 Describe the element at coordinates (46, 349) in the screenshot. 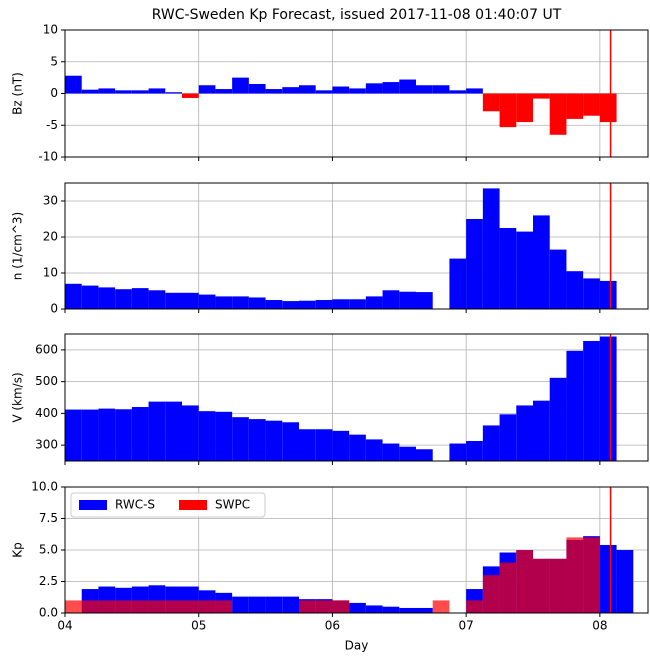

I see `y-tick-label: 600` at that location.